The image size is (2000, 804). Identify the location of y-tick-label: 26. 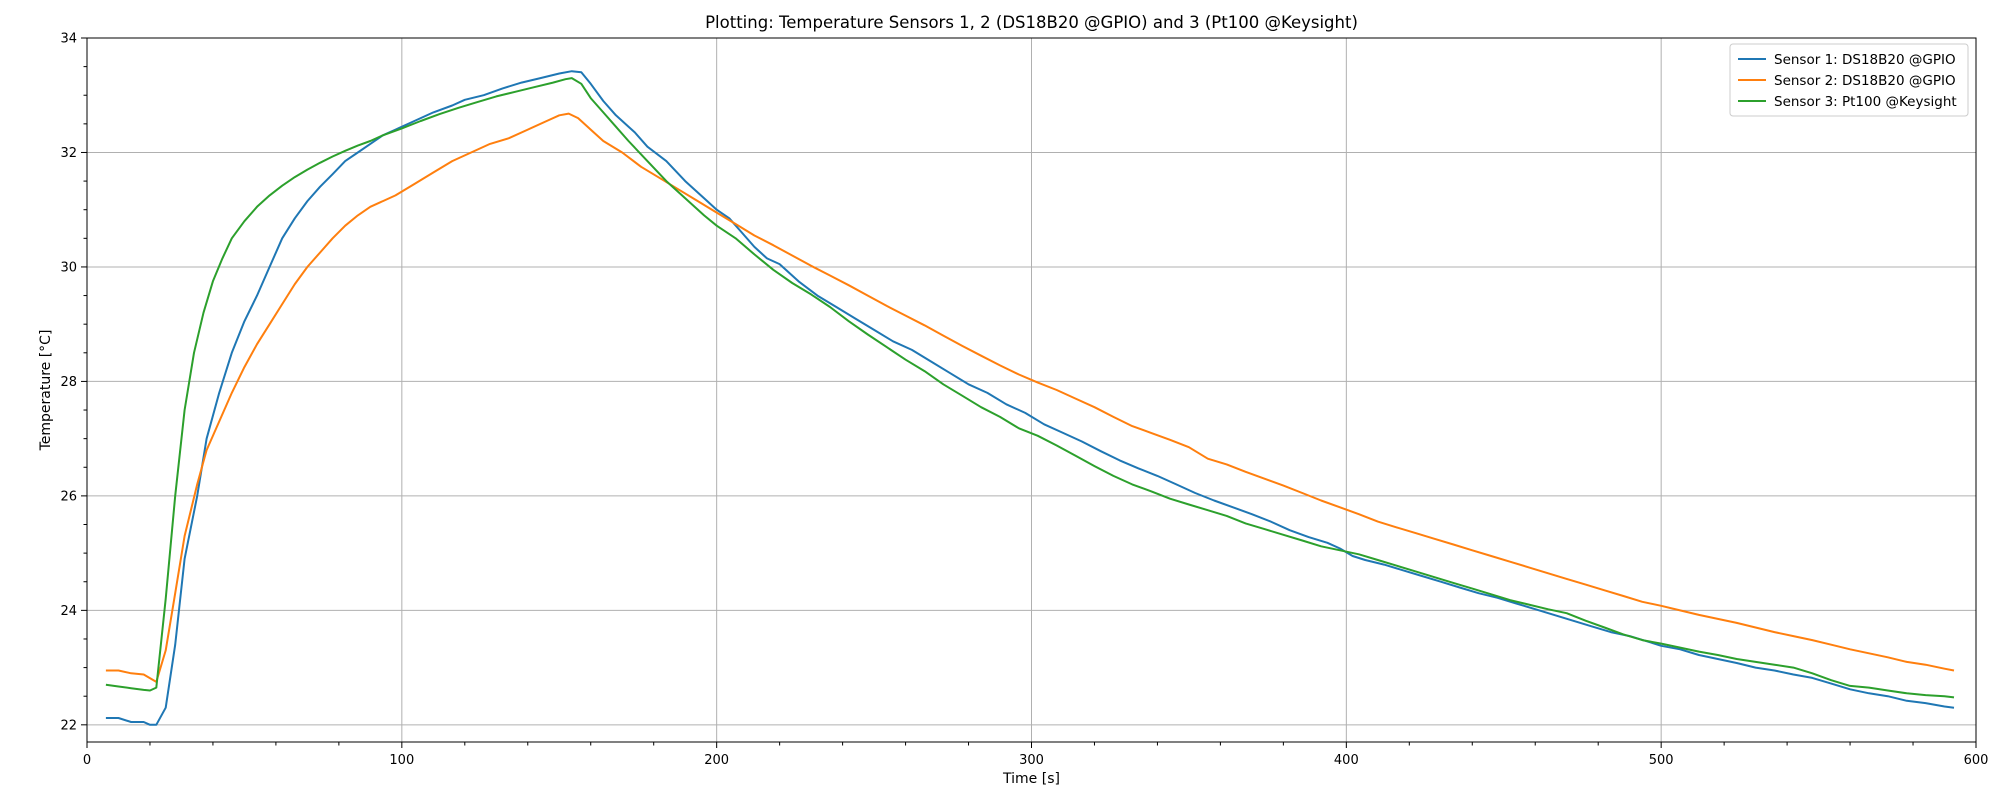
(68, 496).